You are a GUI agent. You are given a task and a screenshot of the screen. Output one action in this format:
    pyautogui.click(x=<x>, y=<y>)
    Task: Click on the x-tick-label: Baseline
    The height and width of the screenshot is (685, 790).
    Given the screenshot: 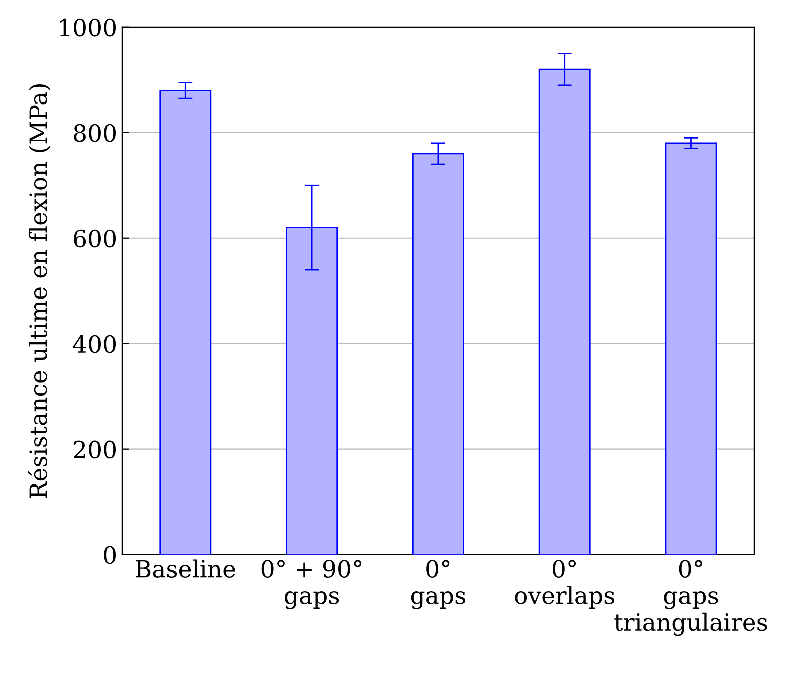 What is the action you would take?
    pyautogui.click(x=186, y=569)
    